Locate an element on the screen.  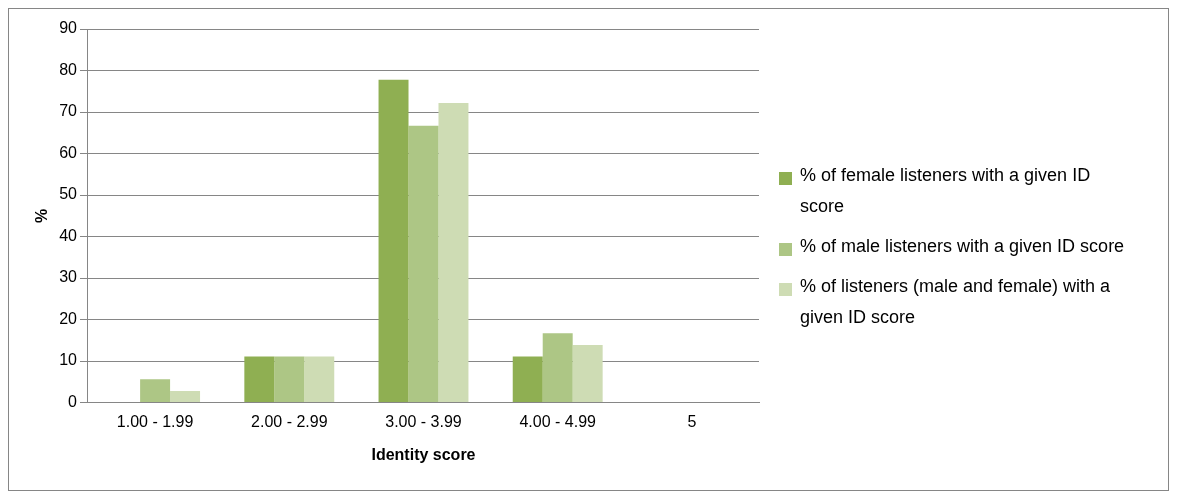
y-tick-label: 90 is located at coordinates (68, 28).